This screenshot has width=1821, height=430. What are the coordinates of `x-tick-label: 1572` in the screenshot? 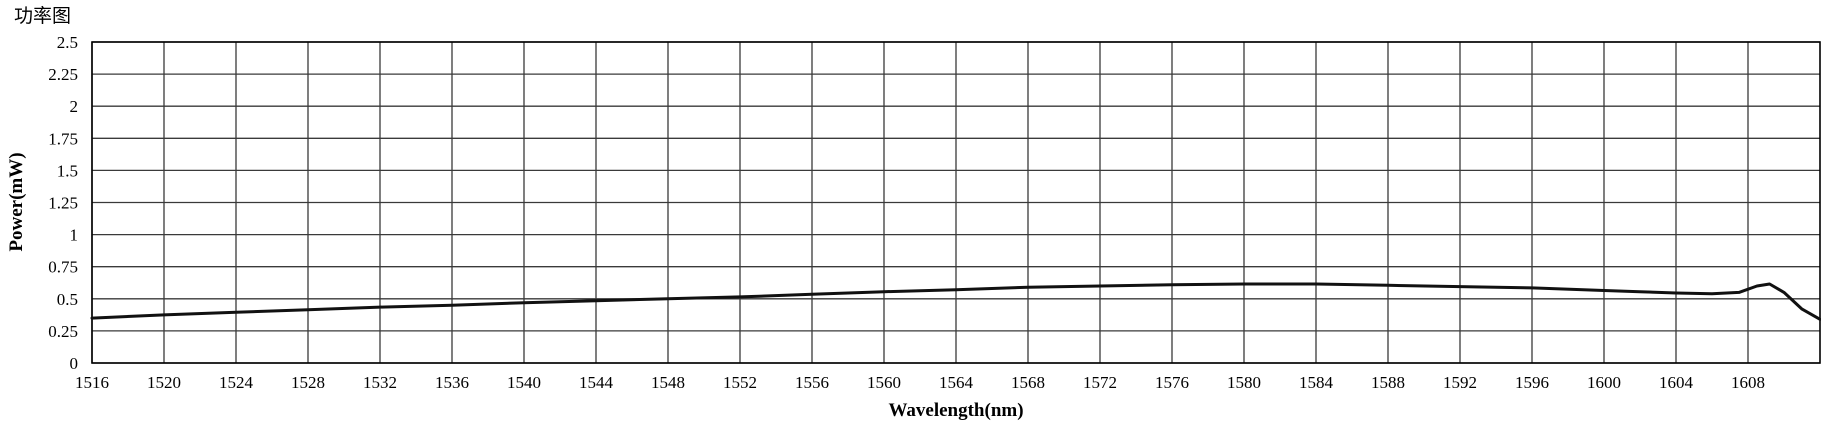 It's located at (1100, 382).